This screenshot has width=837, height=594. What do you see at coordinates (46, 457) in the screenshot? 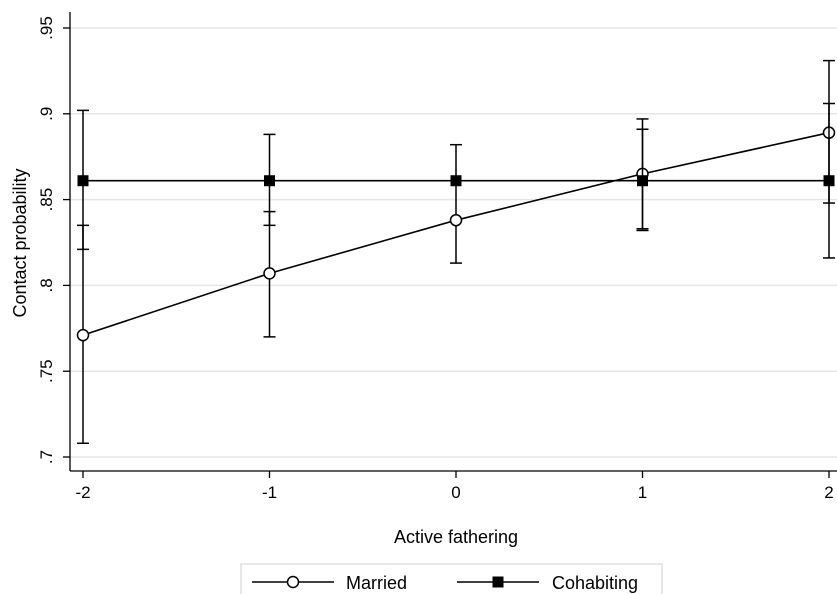
I see `y-tick-label-0: .7` at bounding box center [46, 457].